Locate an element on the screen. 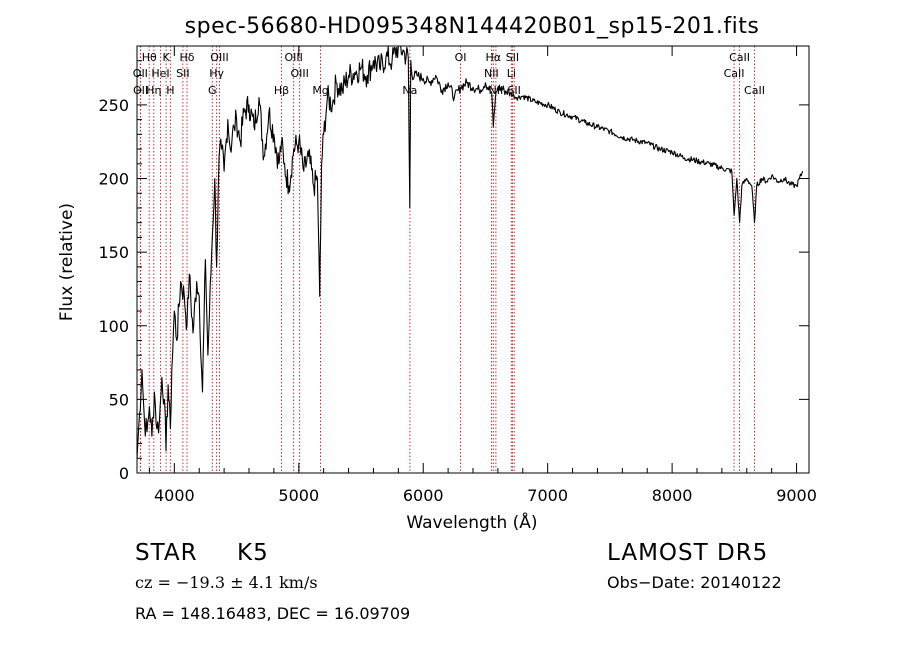 The height and width of the screenshot is (649, 900). spectral-line-label: Hα is located at coordinates (494, 57).